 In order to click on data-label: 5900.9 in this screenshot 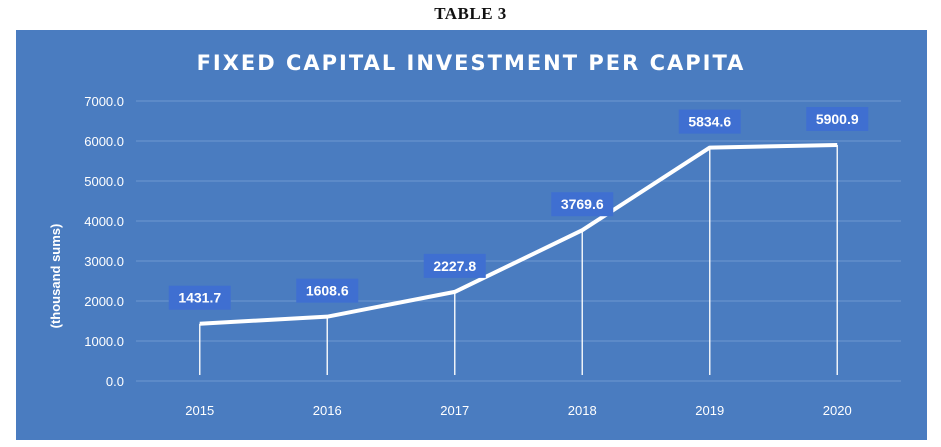, I will do `click(837, 118)`.